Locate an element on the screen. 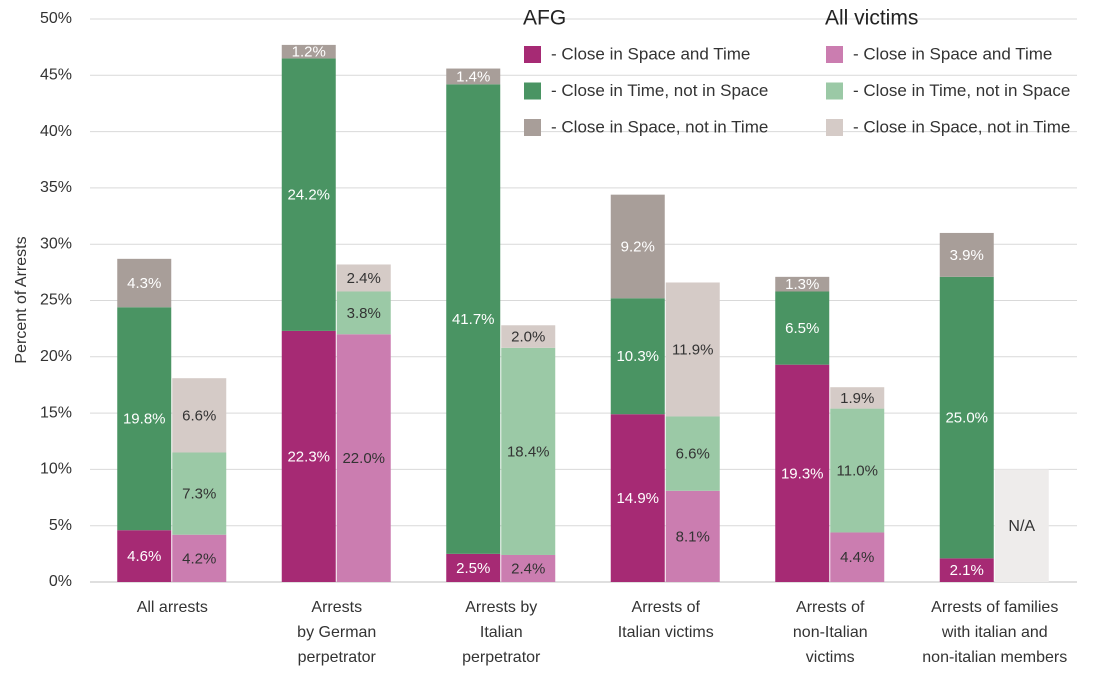 This screenshot has height=674, width=1109. x-tick-label: Arrests by Italian perpetrator is located at coordinates (501, 632).